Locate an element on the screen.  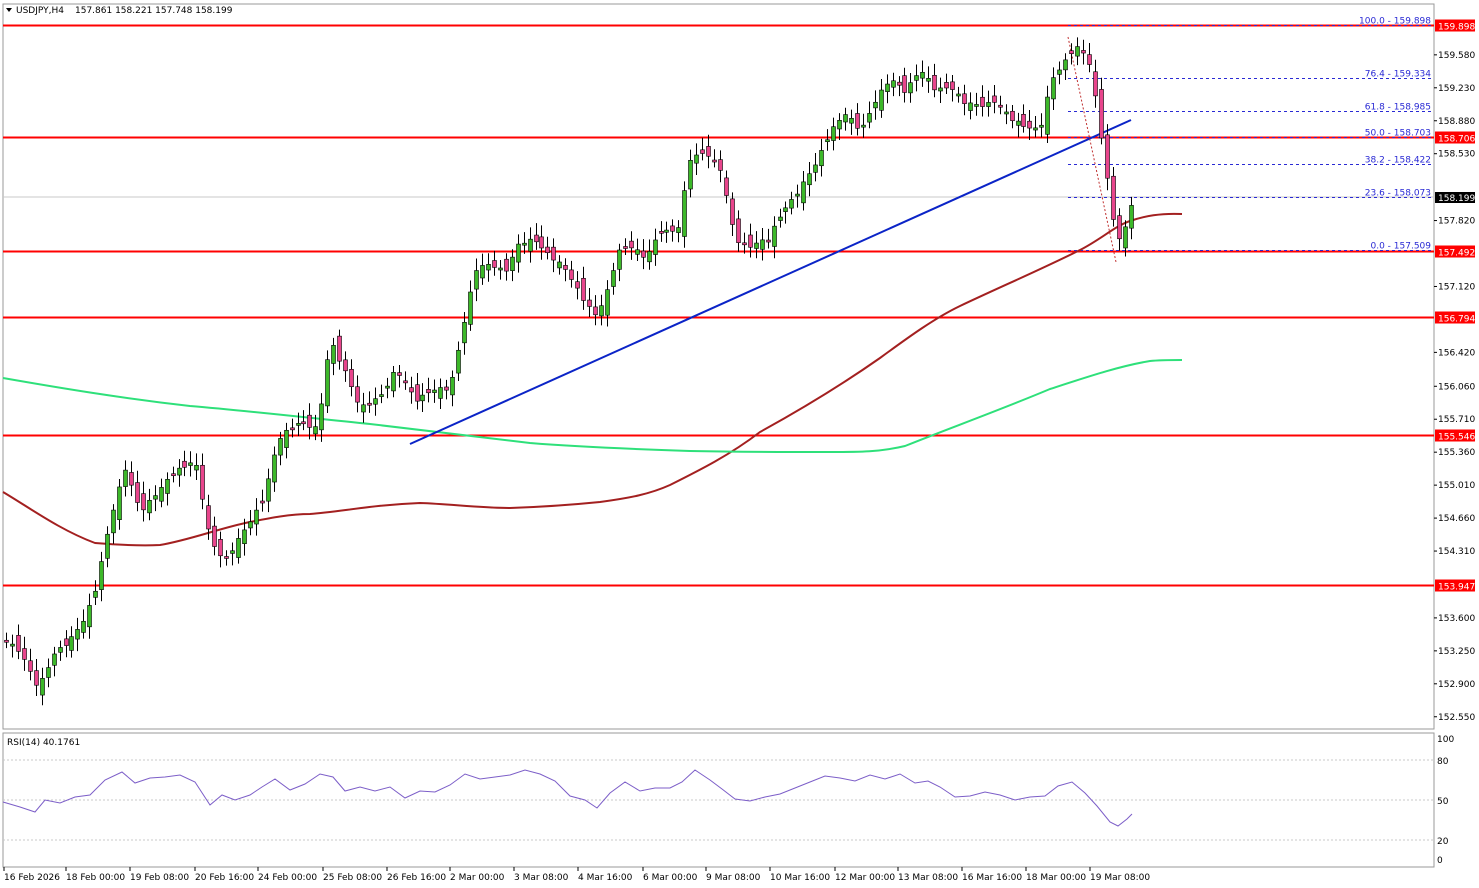
ohlc-values: 157.861 158.221 157.748 158.199 is located at coordinates (154, 11).